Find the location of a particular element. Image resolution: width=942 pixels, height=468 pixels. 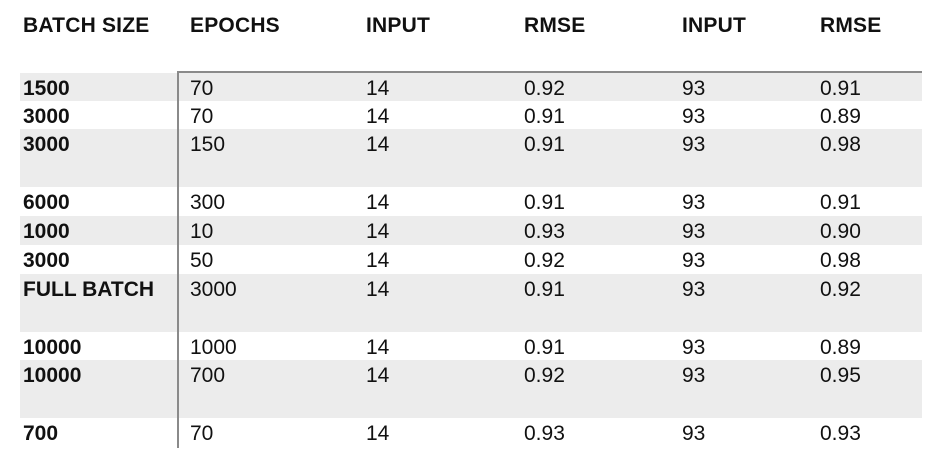

table-row: 3000 150 14 0.91 93 0.98 is located at coordinates (471, 158).